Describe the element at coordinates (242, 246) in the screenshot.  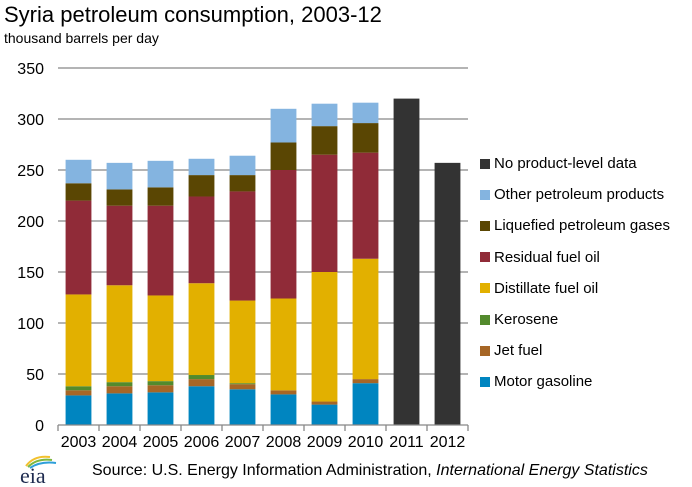
I see `bar-residual-fuel-oil-2007` at that location.